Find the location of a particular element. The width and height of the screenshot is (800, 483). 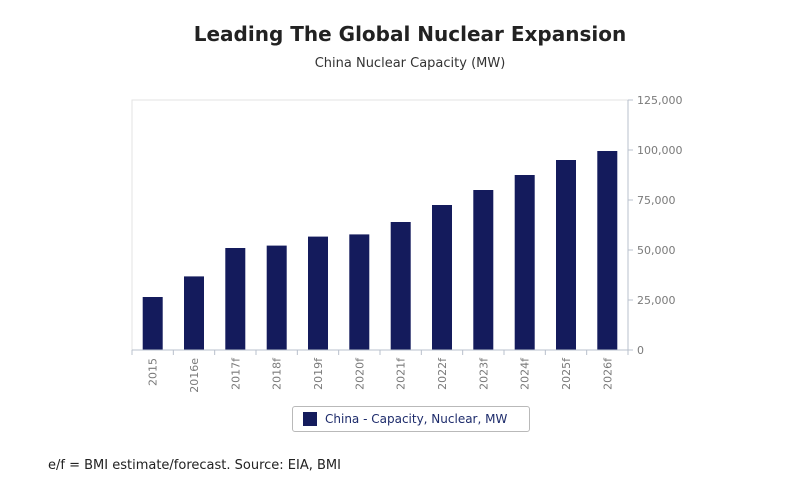

legend: China - Capacity, Nuclear, MW is located at coordinates (411, 419).